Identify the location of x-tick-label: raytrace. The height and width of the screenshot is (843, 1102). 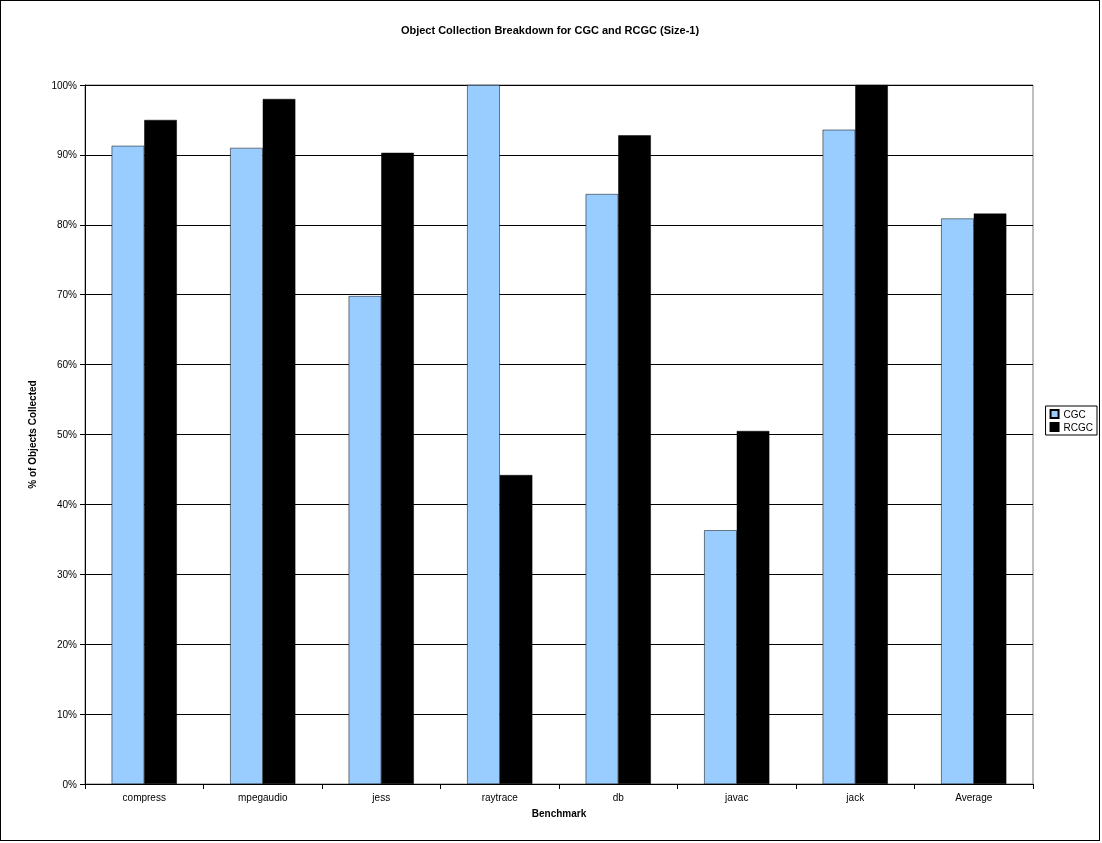
(500, 797).